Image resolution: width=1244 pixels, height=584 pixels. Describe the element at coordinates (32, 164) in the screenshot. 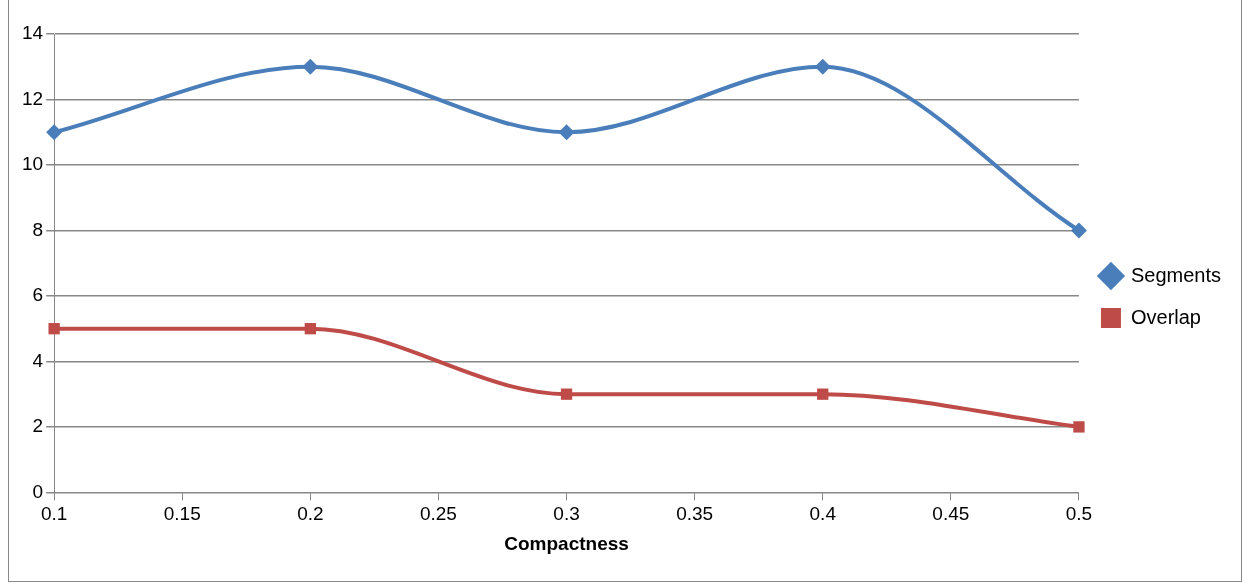

I see `y-tick-label: 10` at that location.